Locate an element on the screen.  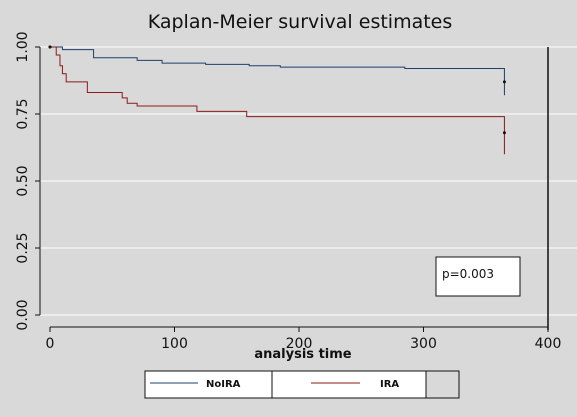
censor-mark-noira is located at coordinates (504, 82).